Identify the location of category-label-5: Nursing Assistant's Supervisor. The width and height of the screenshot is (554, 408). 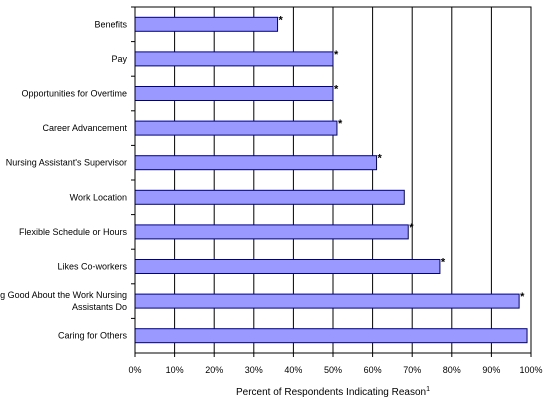
(66, 163).